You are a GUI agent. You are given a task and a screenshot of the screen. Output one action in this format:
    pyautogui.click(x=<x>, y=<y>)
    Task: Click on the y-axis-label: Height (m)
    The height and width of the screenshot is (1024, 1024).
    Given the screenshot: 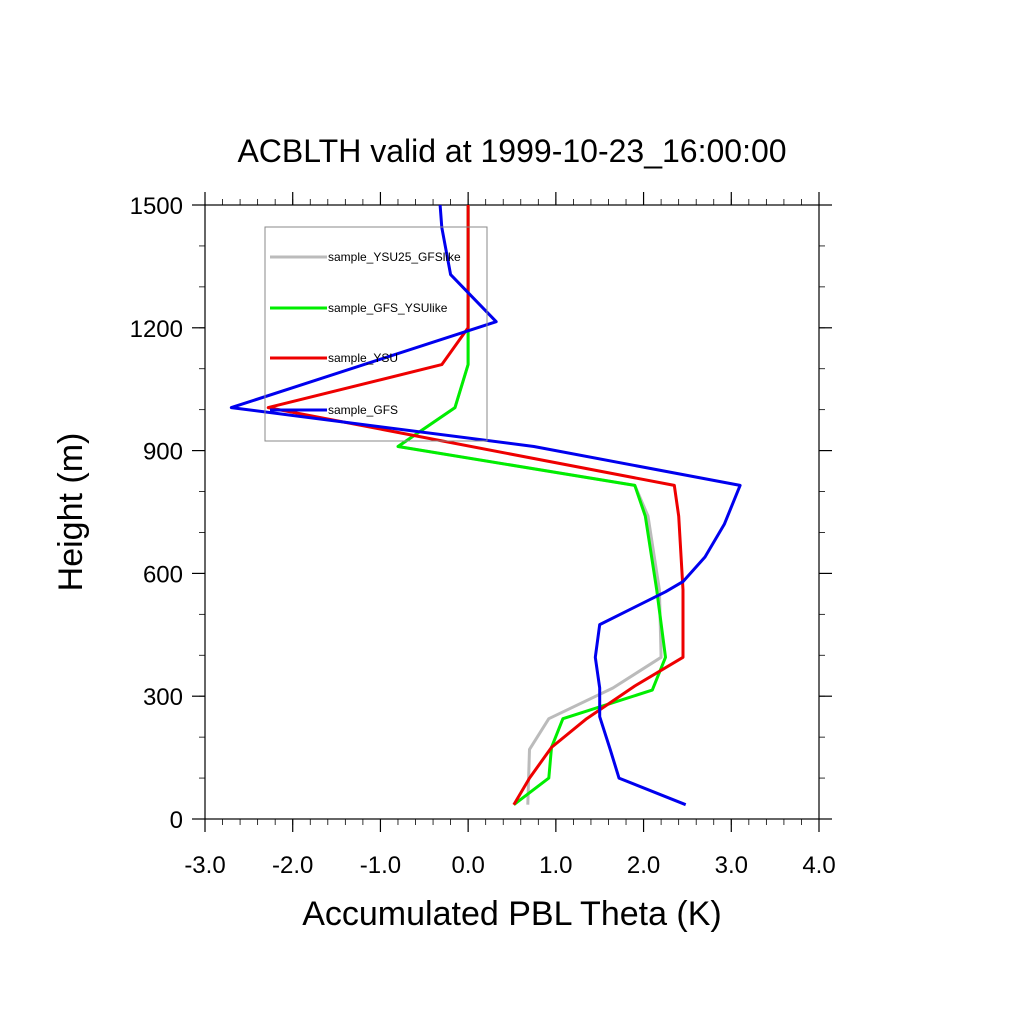 What is the action you would take?
    pyautogui.click(x=71, y=512)
    